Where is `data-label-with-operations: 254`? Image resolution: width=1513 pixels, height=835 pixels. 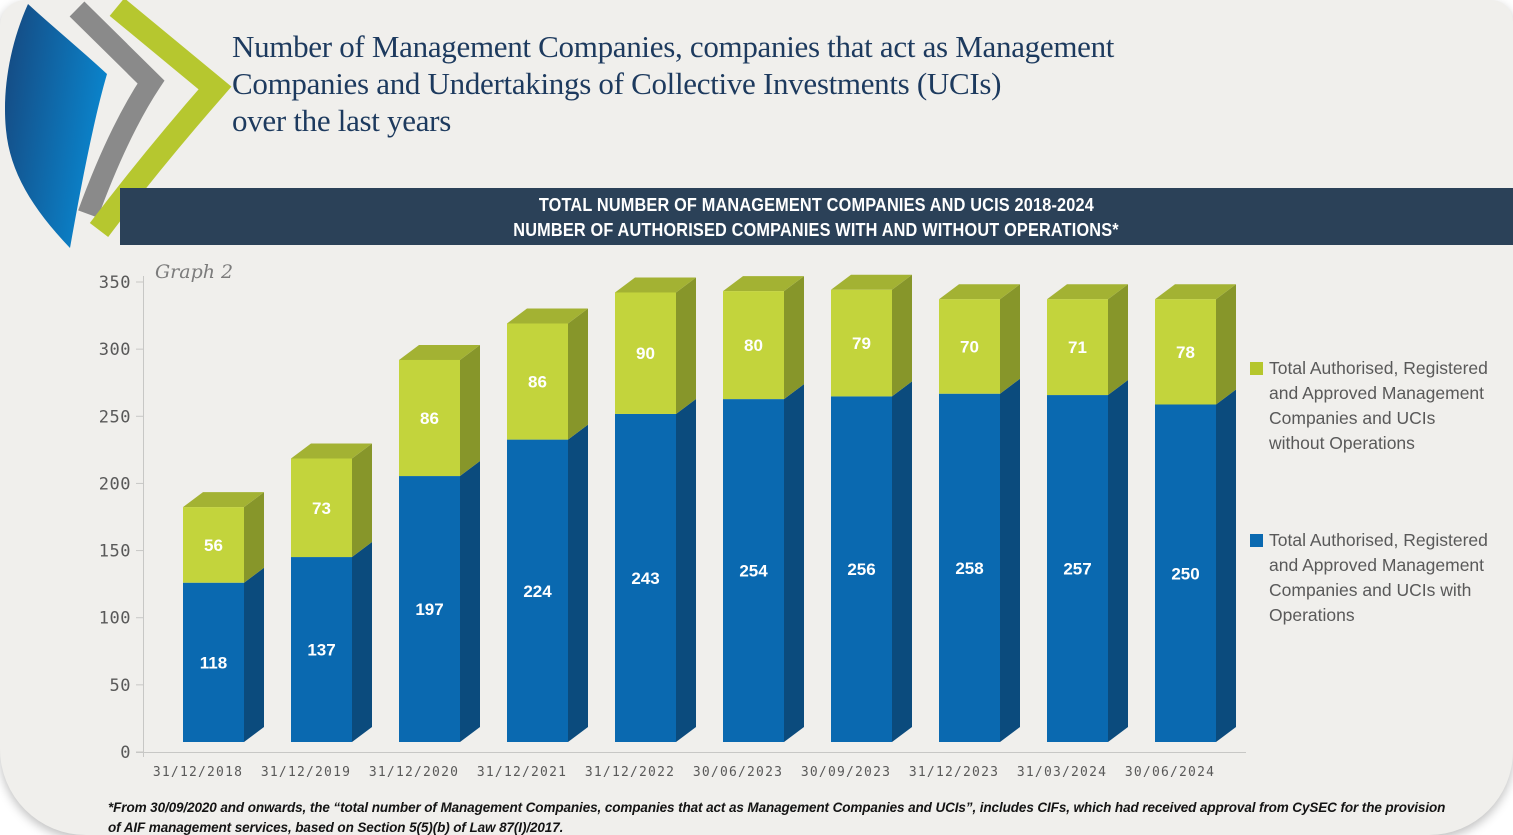
data-label-with-operations: 254 is located at coordinates (753, 571).